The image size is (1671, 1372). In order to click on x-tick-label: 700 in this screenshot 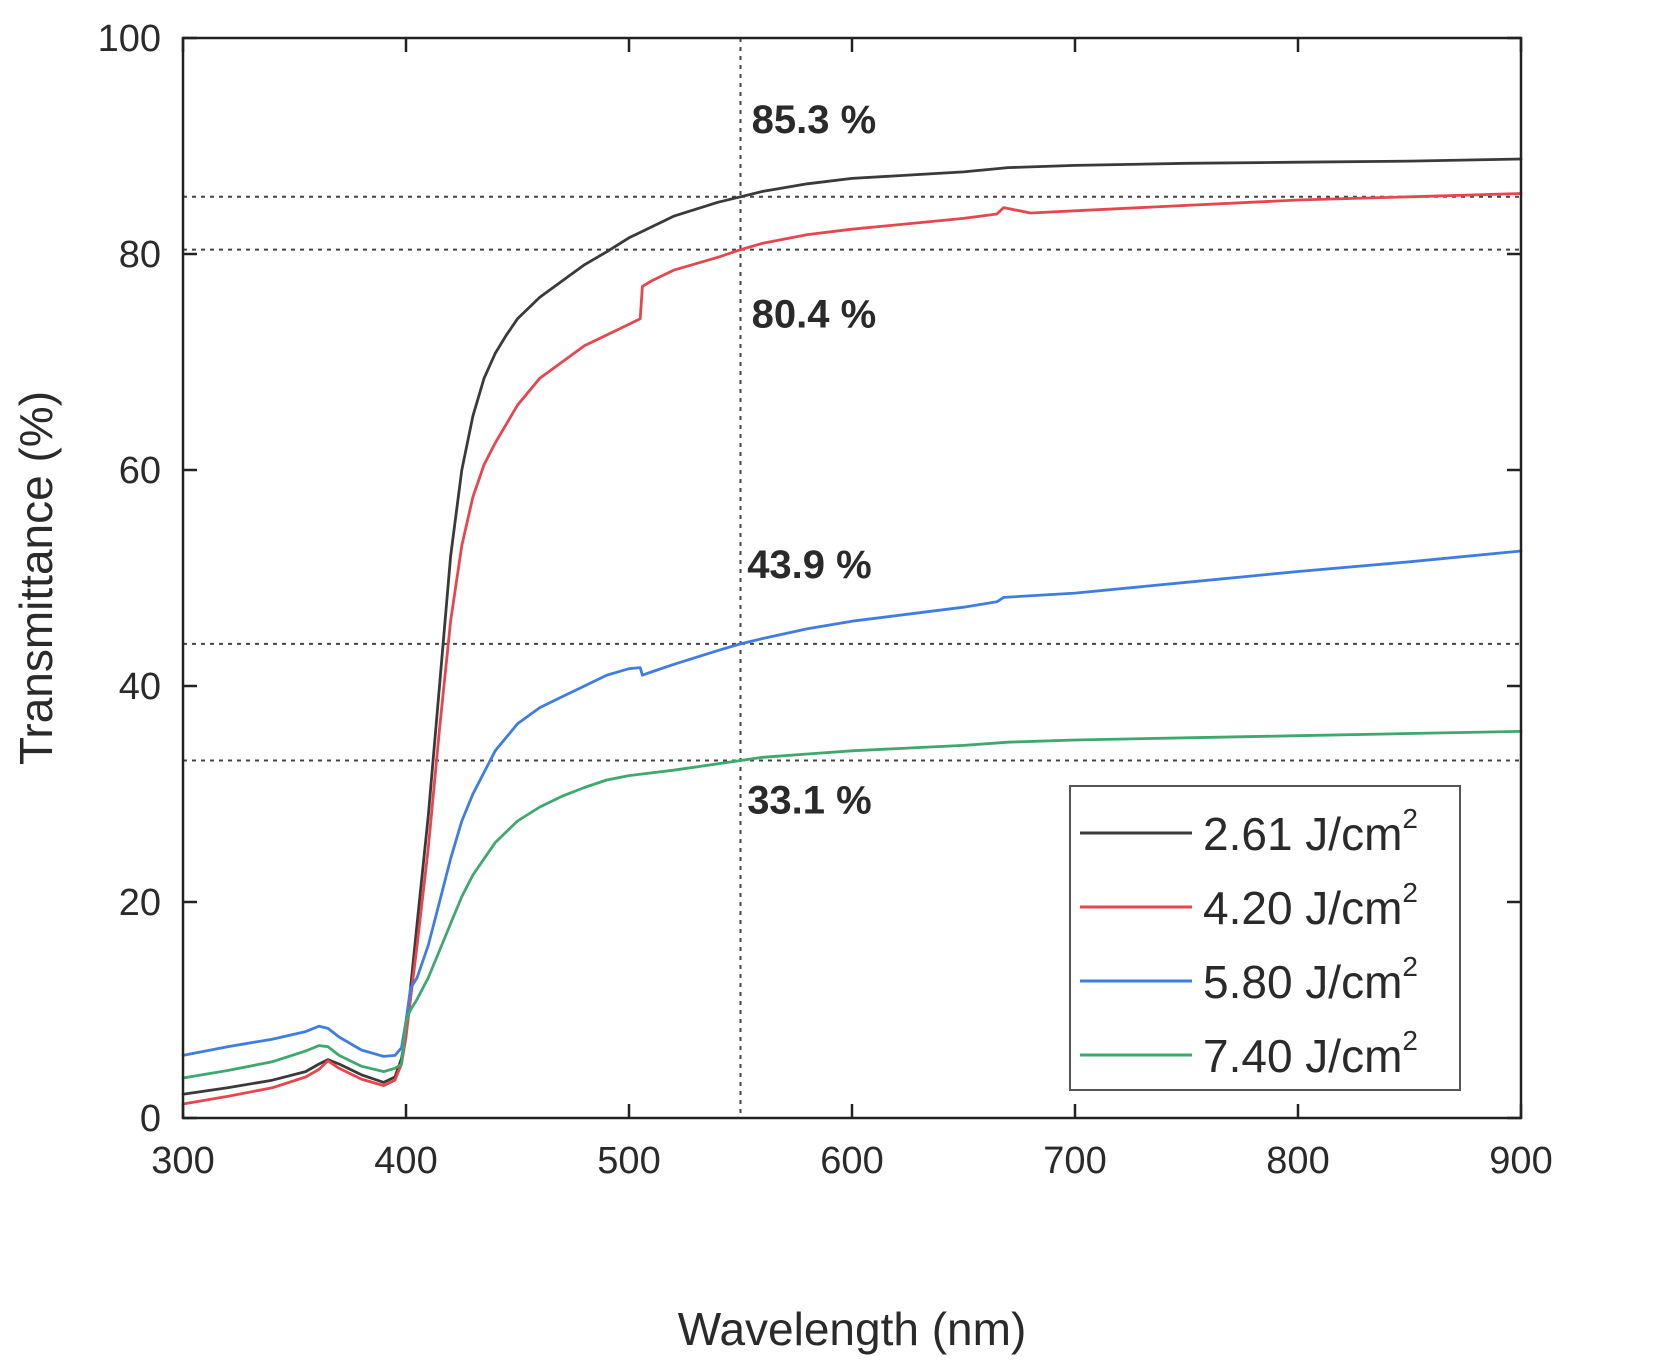, I will do `click(1074, 1161)`.